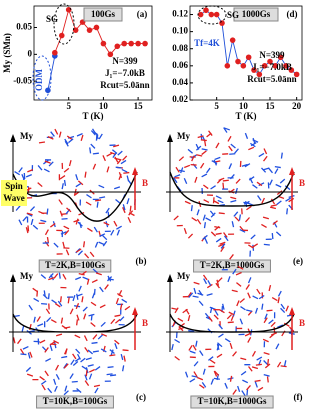  Describe the element at coordinates (292, 171) in the screenshot. I see `field-head` at that location.